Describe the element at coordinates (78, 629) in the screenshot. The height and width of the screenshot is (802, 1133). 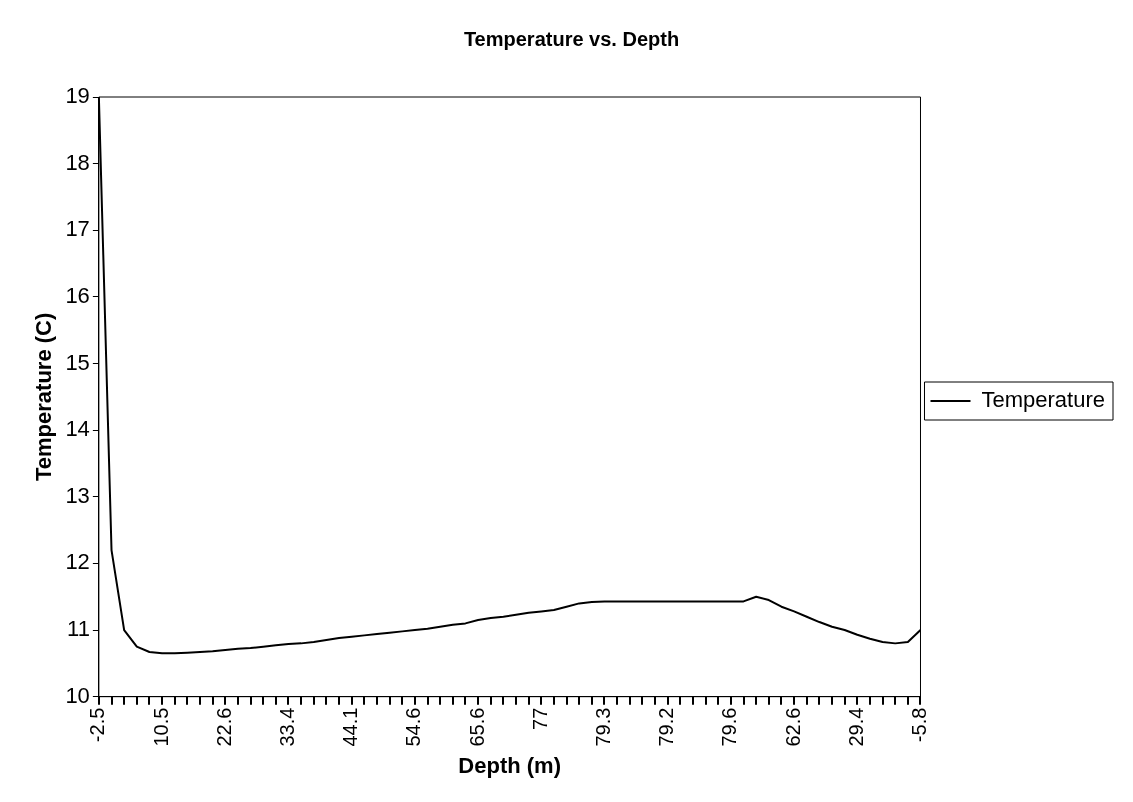
I see `y-tick-label: 11` at that location.